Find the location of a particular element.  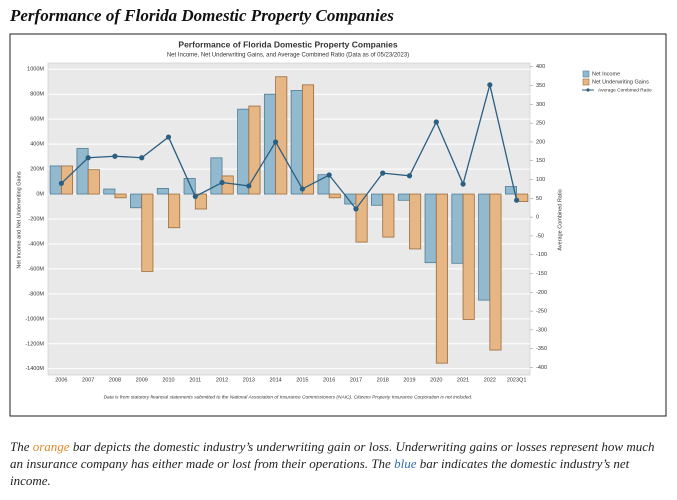

x-tick-label: 2021 is located at coordinates (463, 380).